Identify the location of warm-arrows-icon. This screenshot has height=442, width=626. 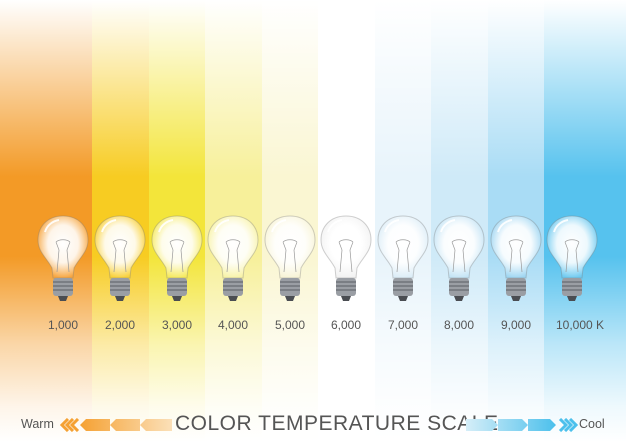
(116, 425).